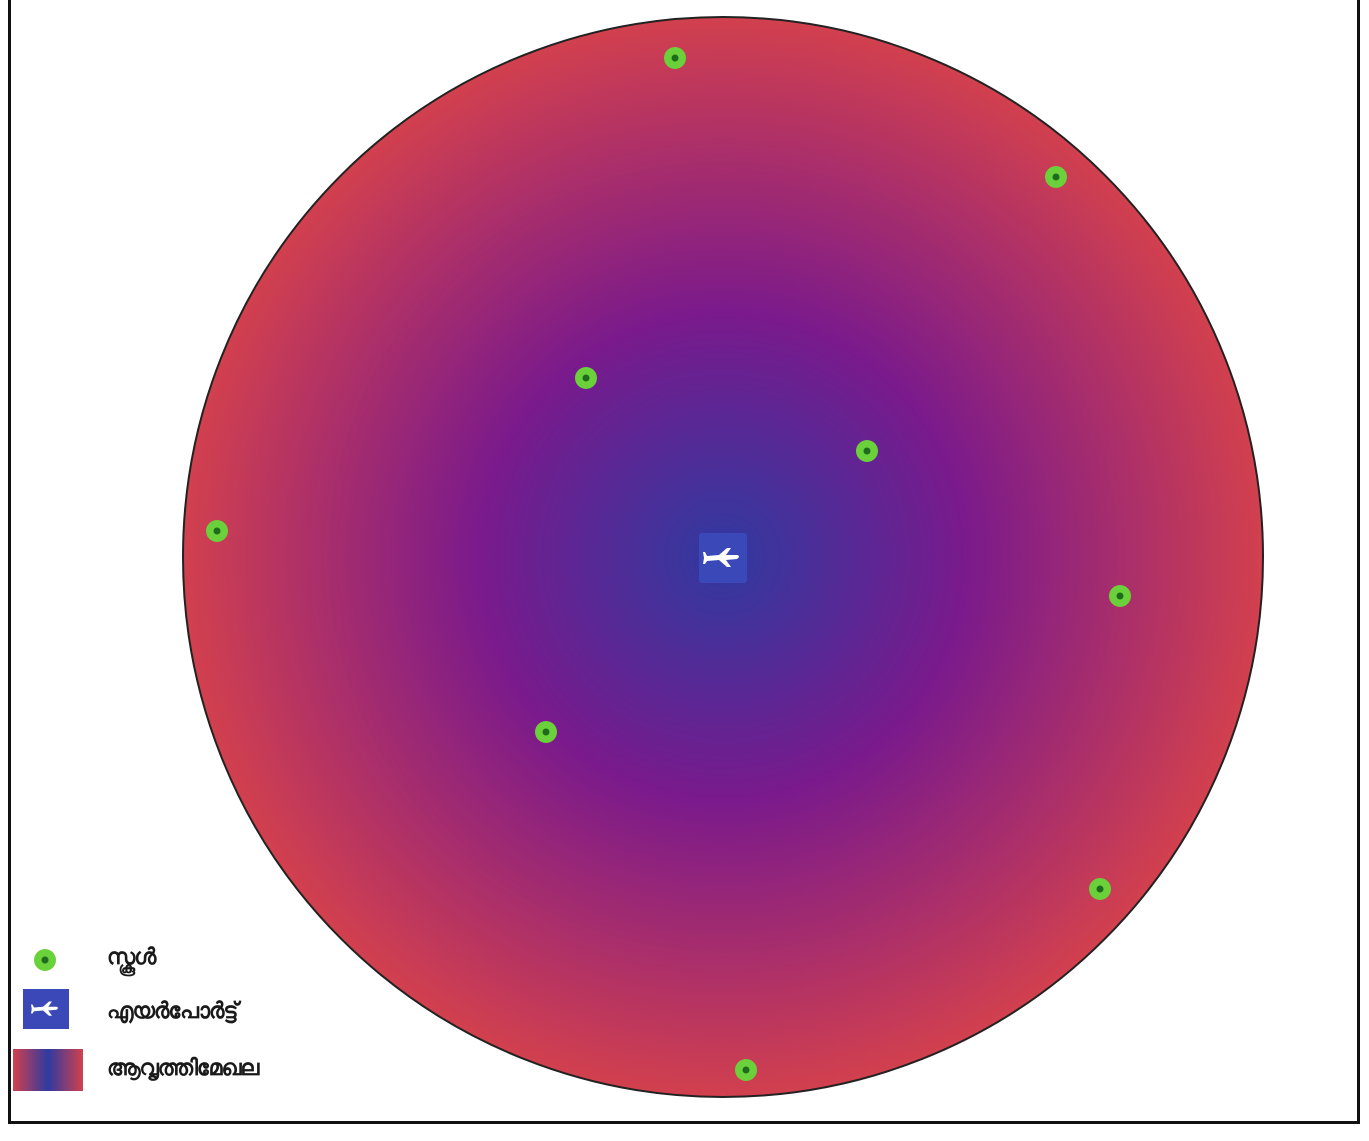  I want to click on legend-zone-label: ആവൃത്തിമേഖല, so click(183, 1068).